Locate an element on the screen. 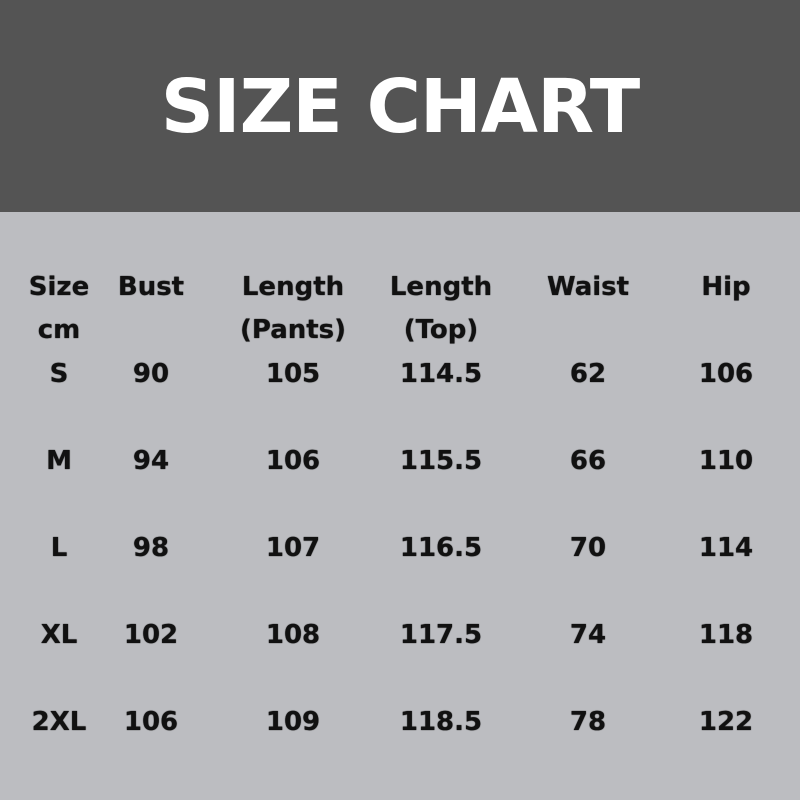 The width and height of the screenshot is (800, 800). column-header: Size is located at coordinates (59, 287).